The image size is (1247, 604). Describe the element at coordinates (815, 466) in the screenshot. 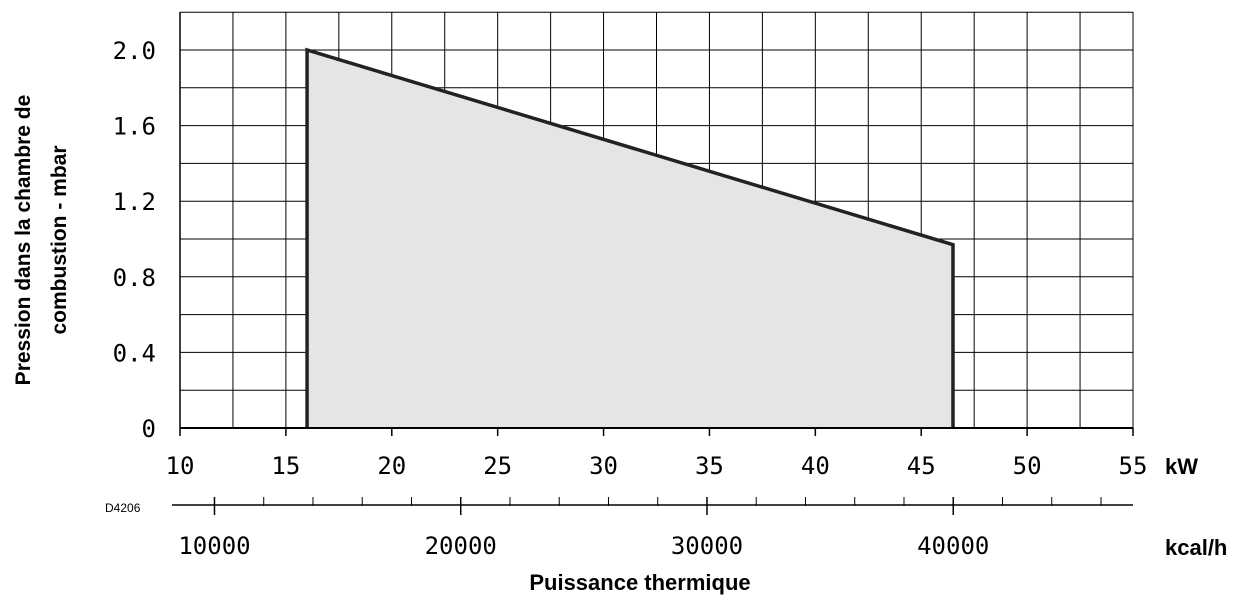

I see `x-tick-label: 40` at that location.